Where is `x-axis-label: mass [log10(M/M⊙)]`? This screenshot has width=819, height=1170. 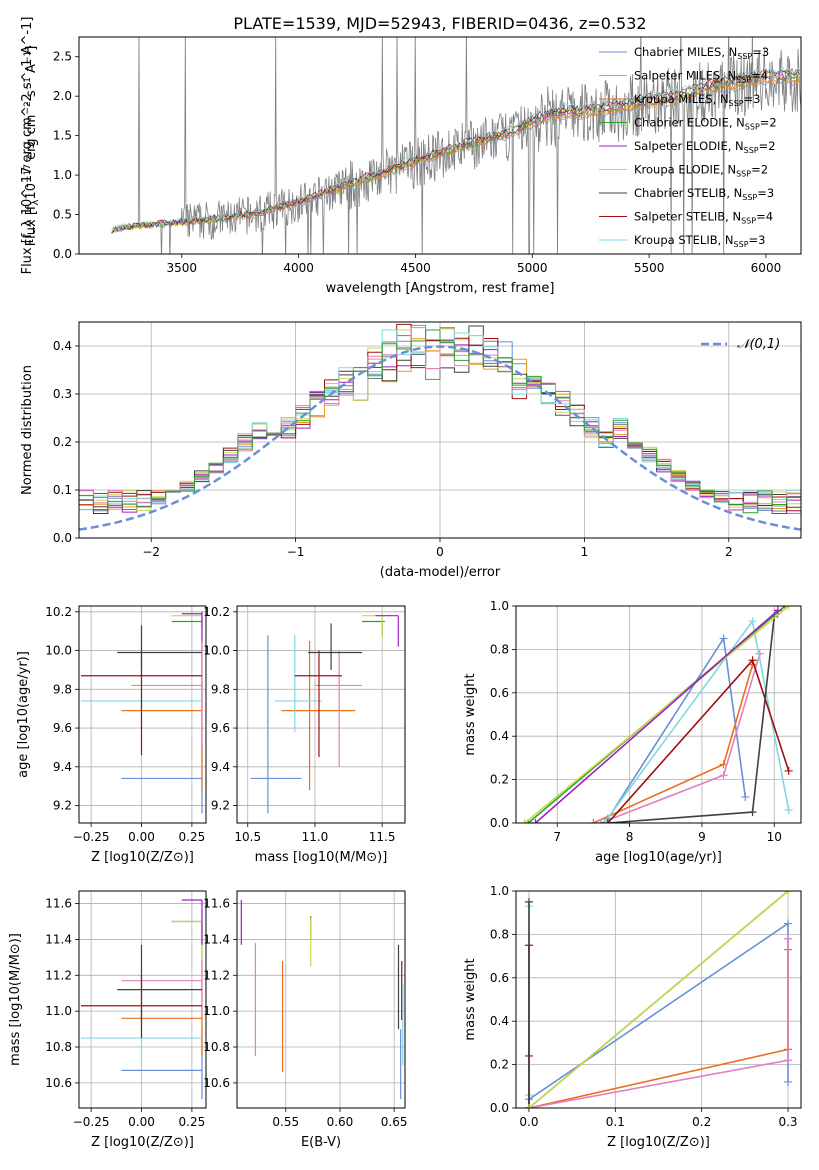 x-axis-label: mass [log10(M/M⊙)] is located at coordinates (321, 857).